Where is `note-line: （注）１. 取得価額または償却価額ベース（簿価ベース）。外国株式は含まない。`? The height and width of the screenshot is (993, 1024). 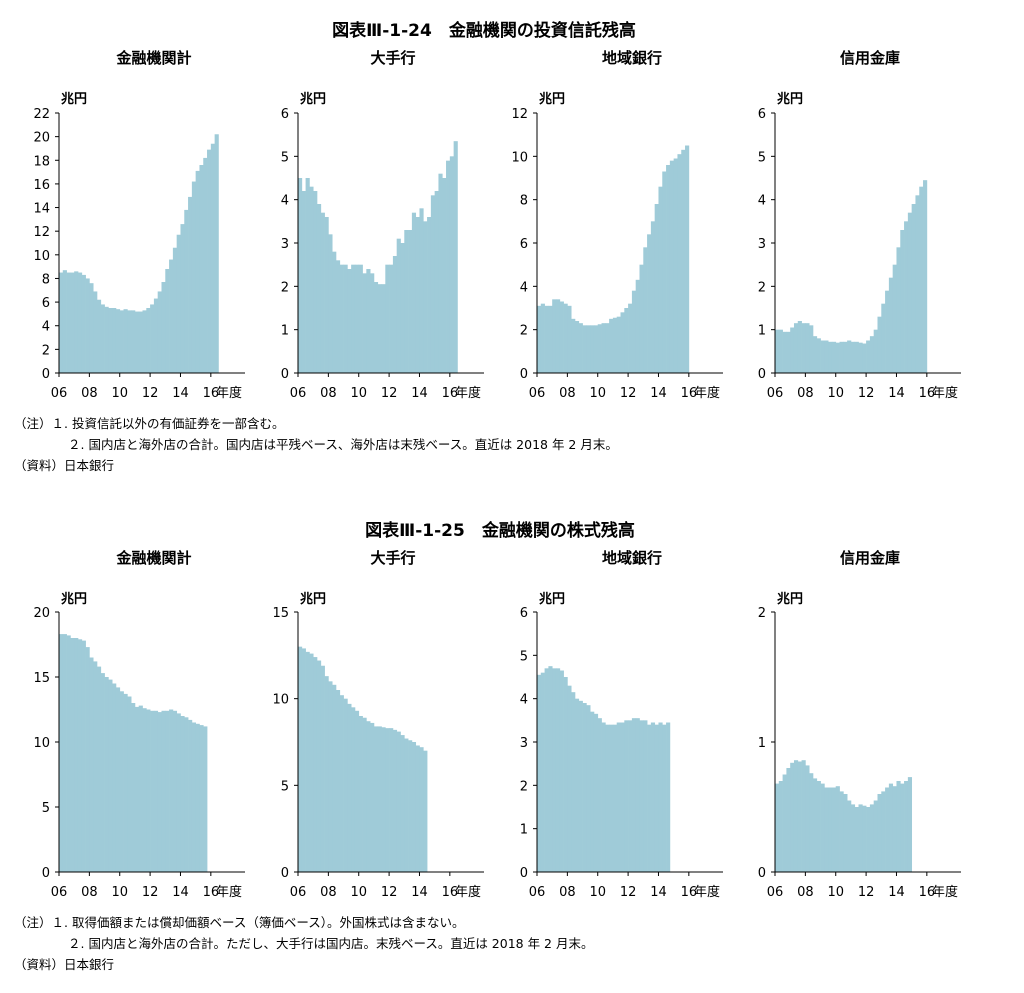
note-line: （注）１. 取得価額または償却価額ベース（簿価ベース）。外国株式は含まない。 is located at coordinates (239, 922).